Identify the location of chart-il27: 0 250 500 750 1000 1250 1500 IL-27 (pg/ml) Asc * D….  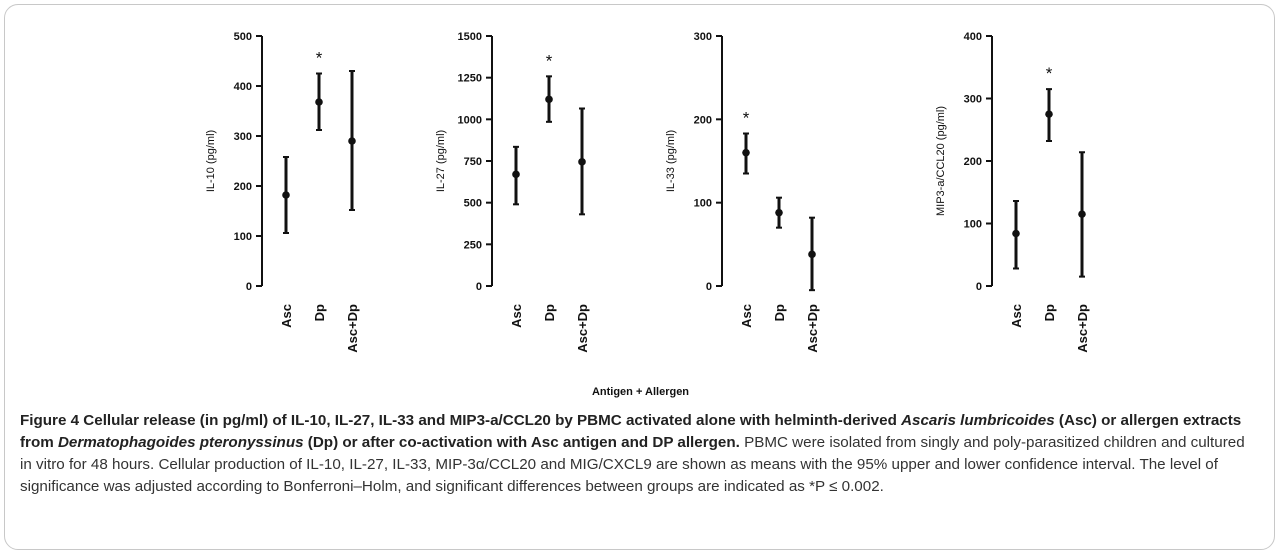
(512, 192).